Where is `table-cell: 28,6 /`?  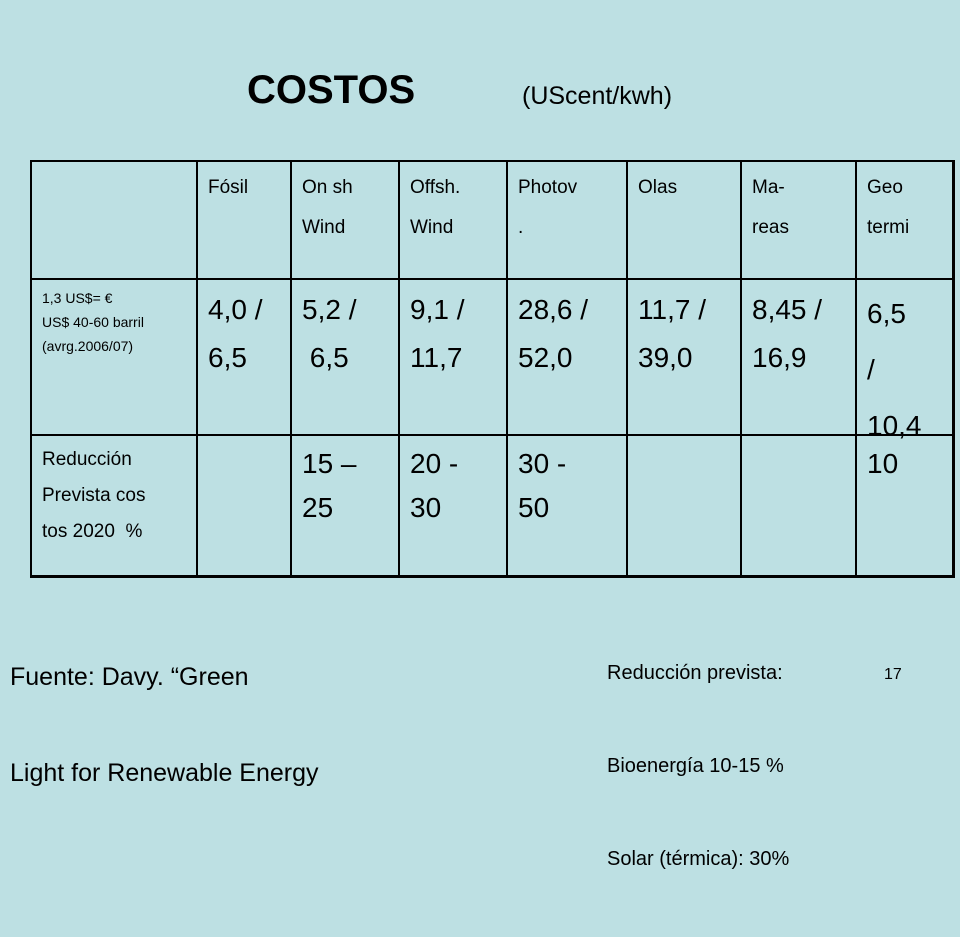 table-cell: 28,6 / is located at coordinates (553, 309).